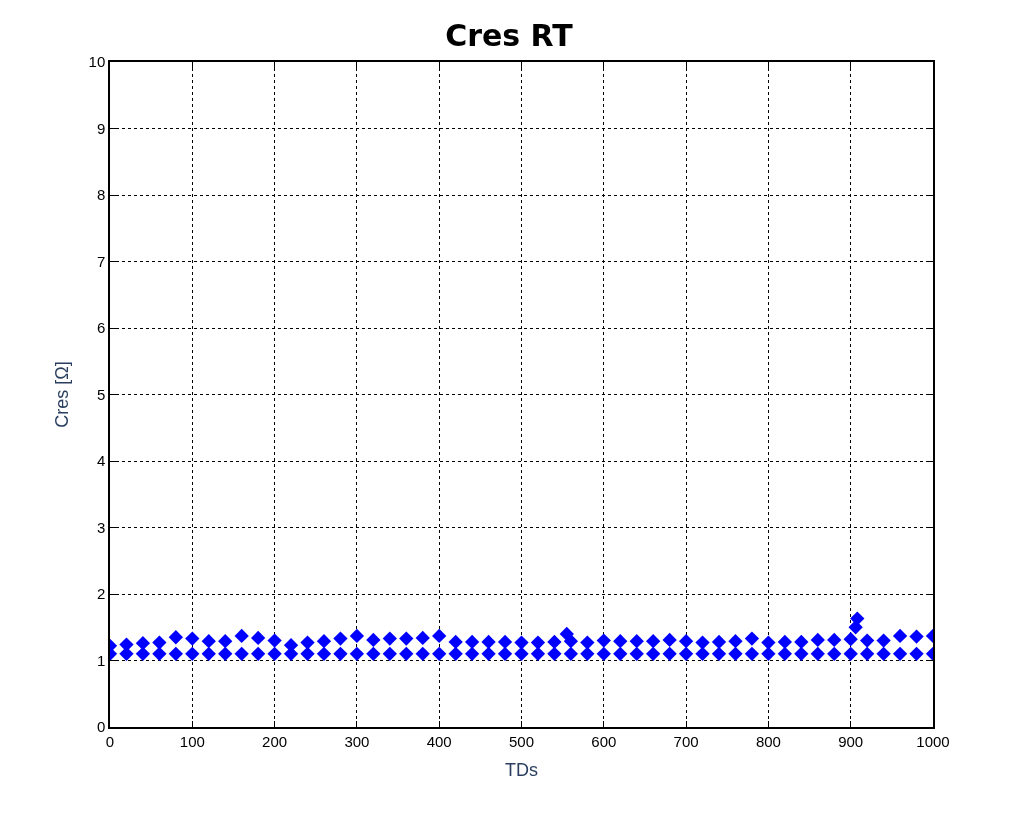 The height and width of the screenshot is (822, 1018). What do you see at coordinates (101, 128) in the screenshot?
I see `y-tick-label: 9` at bounding box center [101, 128].